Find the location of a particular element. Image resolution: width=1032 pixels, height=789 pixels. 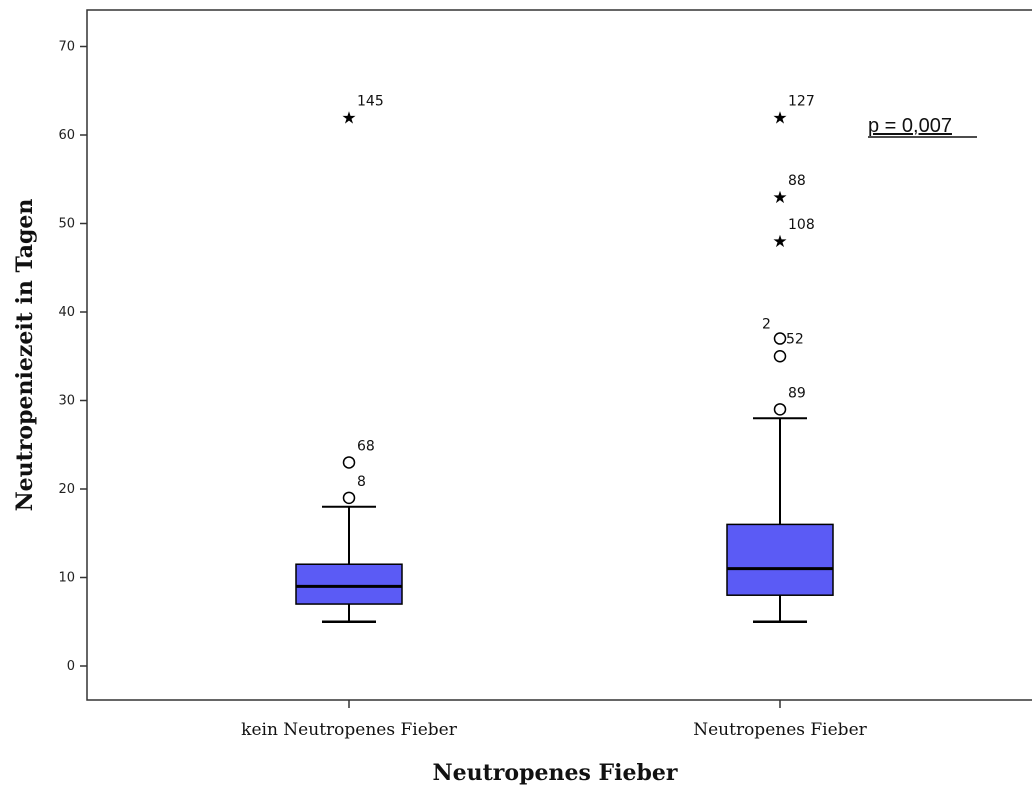

boxes is located at coordinates (564, 520).